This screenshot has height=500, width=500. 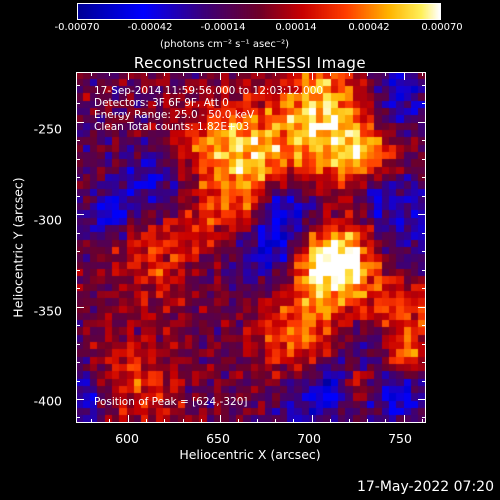 What do you see at coordinates (77, 27) in the screenshot?
I see `colorbar-tick-label: -0.00070` at bounding box center [77, 27].